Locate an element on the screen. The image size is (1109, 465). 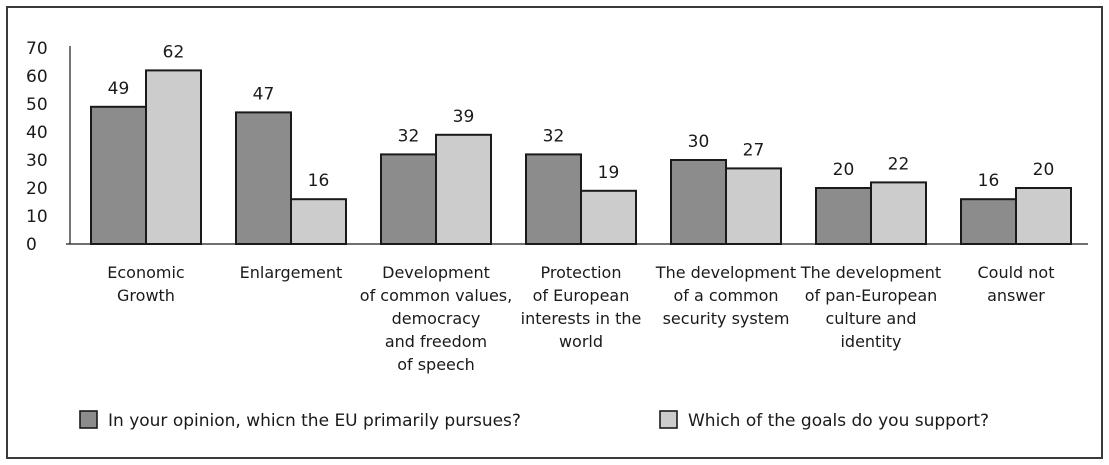
y-tick-label: 50 is located at coordinates (37, 105).